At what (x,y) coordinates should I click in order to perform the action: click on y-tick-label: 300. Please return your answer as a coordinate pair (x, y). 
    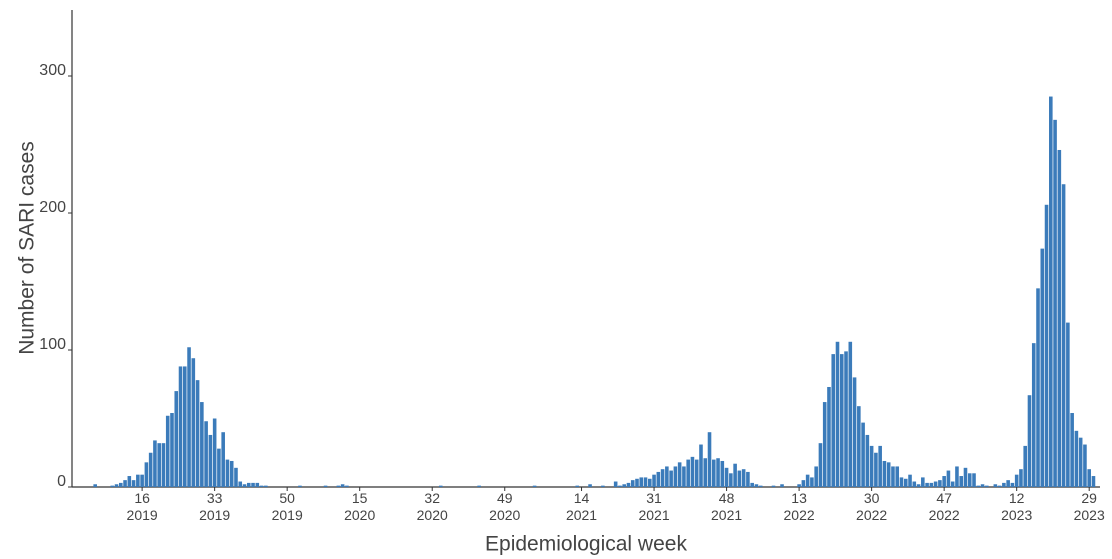
    Looking at the image, I should click on (52, 70).